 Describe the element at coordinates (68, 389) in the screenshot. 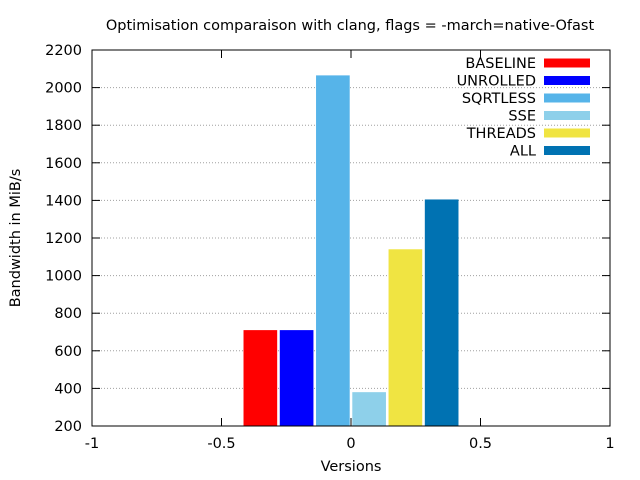

I see `y-tick-label: 400` at that location.